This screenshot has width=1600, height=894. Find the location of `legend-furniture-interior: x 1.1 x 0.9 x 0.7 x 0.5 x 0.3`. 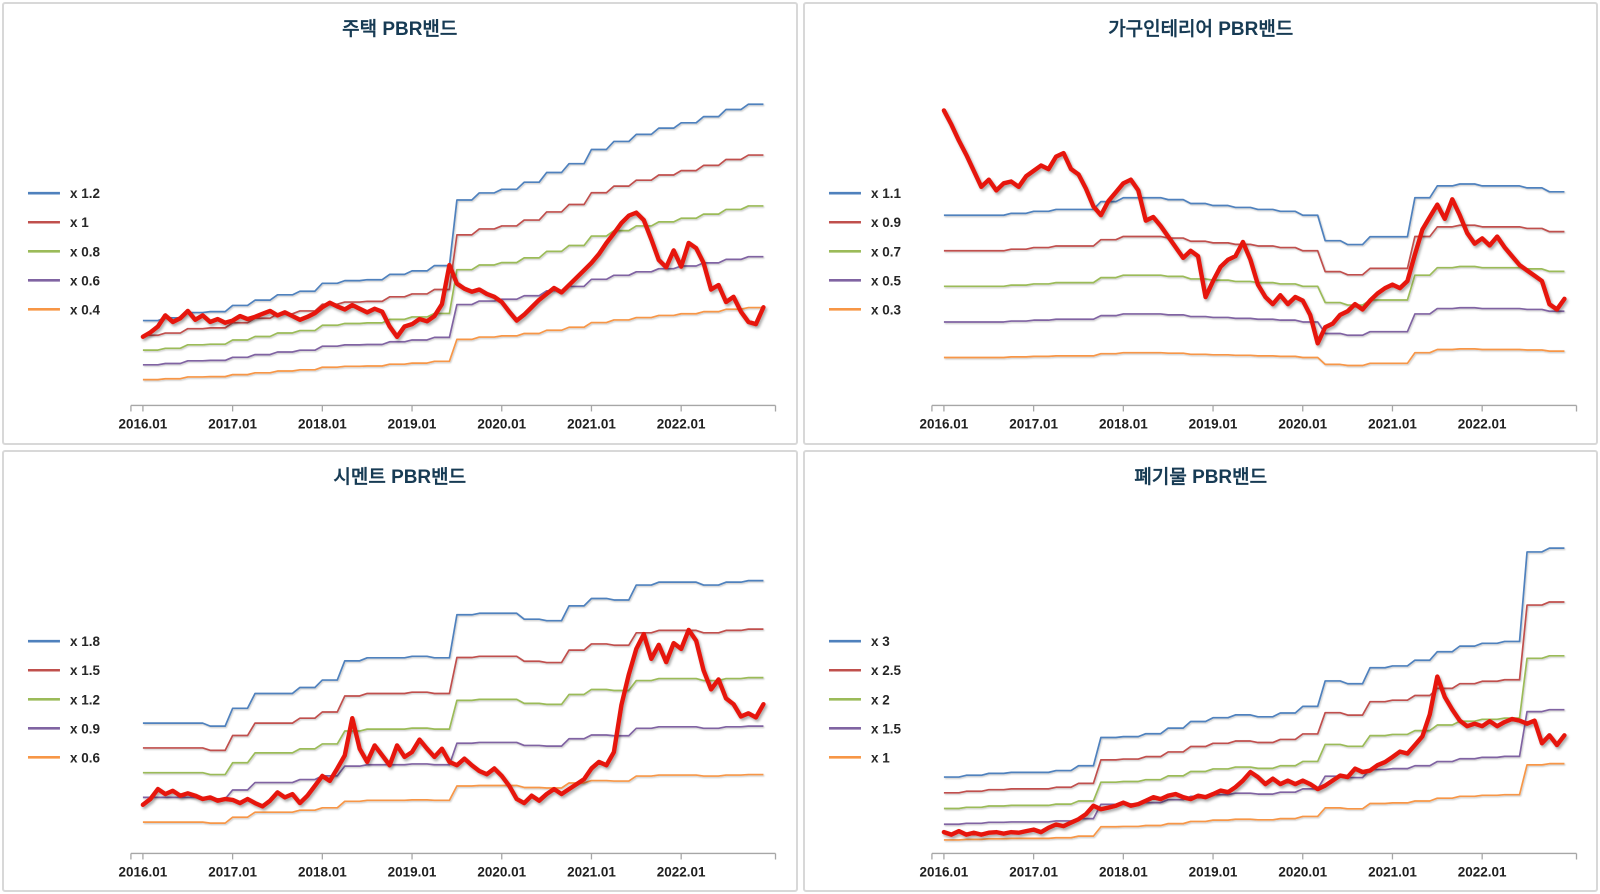

legend-furniture-interior: x 1.1 x 0.9 x 0.7 x 0.5 x 0.3 is located at coordinates (864, 251).